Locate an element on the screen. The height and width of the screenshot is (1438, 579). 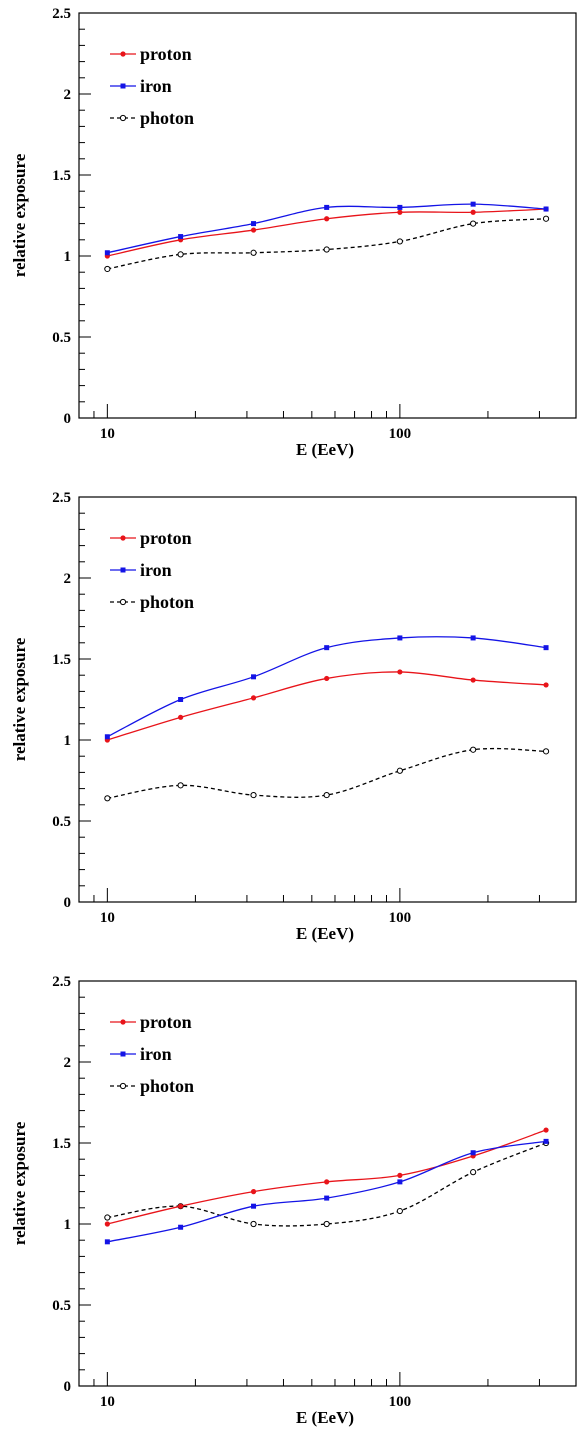
series-line-iron is located at coordinates (327, 687).